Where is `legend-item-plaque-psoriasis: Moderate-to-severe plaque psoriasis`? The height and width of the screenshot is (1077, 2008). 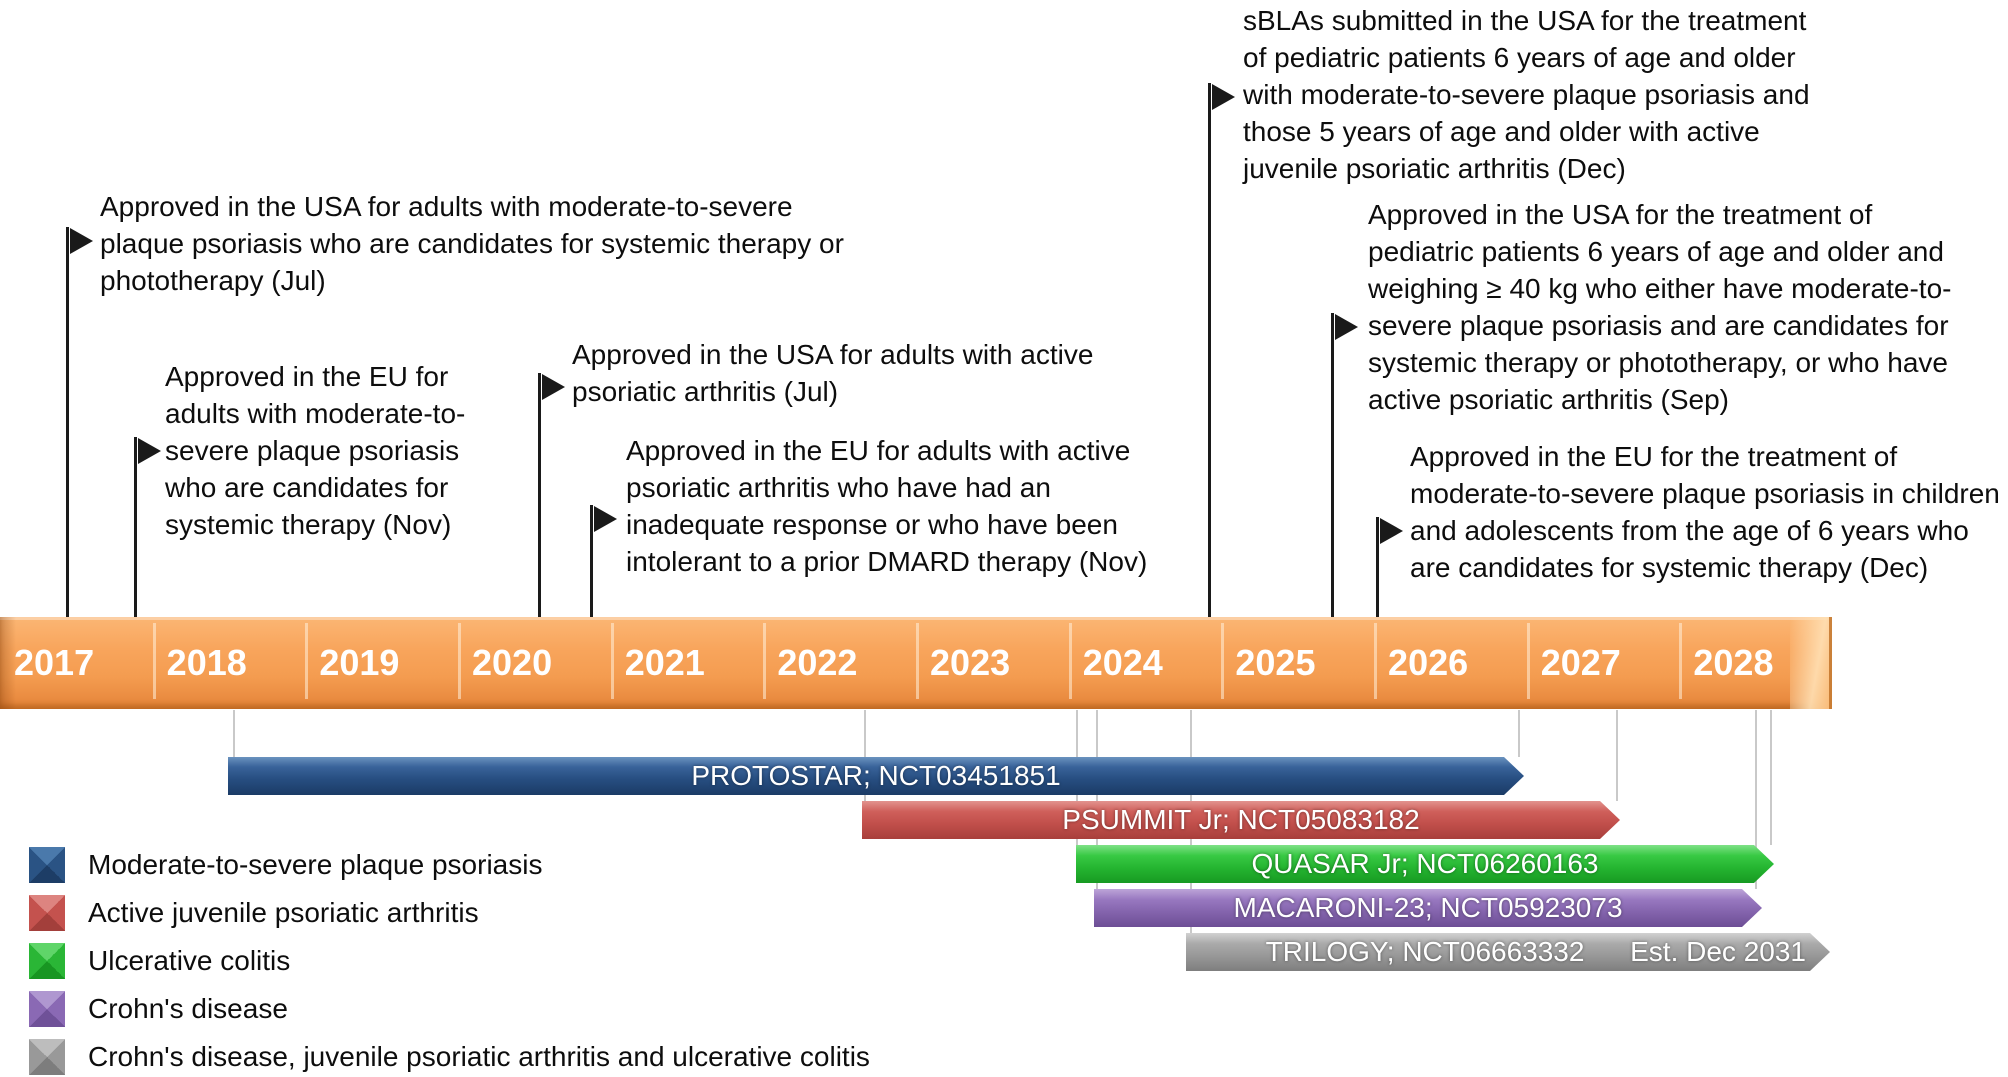
legend-item-plaque-psoriasis: Moderate-to-severe plaque psoriasis is located at coordinates (449, 865).